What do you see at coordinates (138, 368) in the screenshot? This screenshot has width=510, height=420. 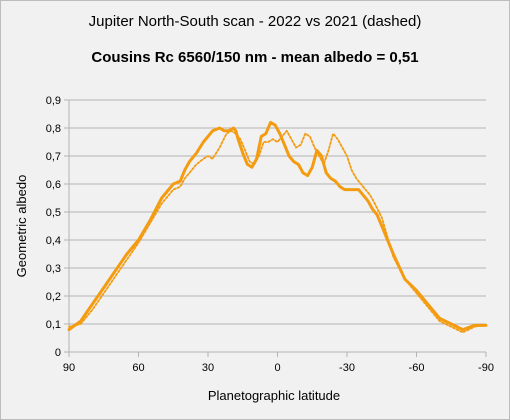 I see `x-tick-label: 60` at bounding box center [138, 368].